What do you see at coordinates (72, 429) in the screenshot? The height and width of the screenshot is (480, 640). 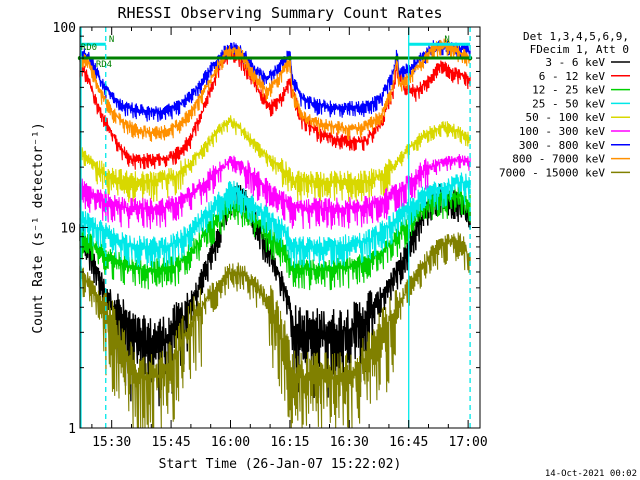 I see `y-tick-label: 1` at bounding box center [72, 429].